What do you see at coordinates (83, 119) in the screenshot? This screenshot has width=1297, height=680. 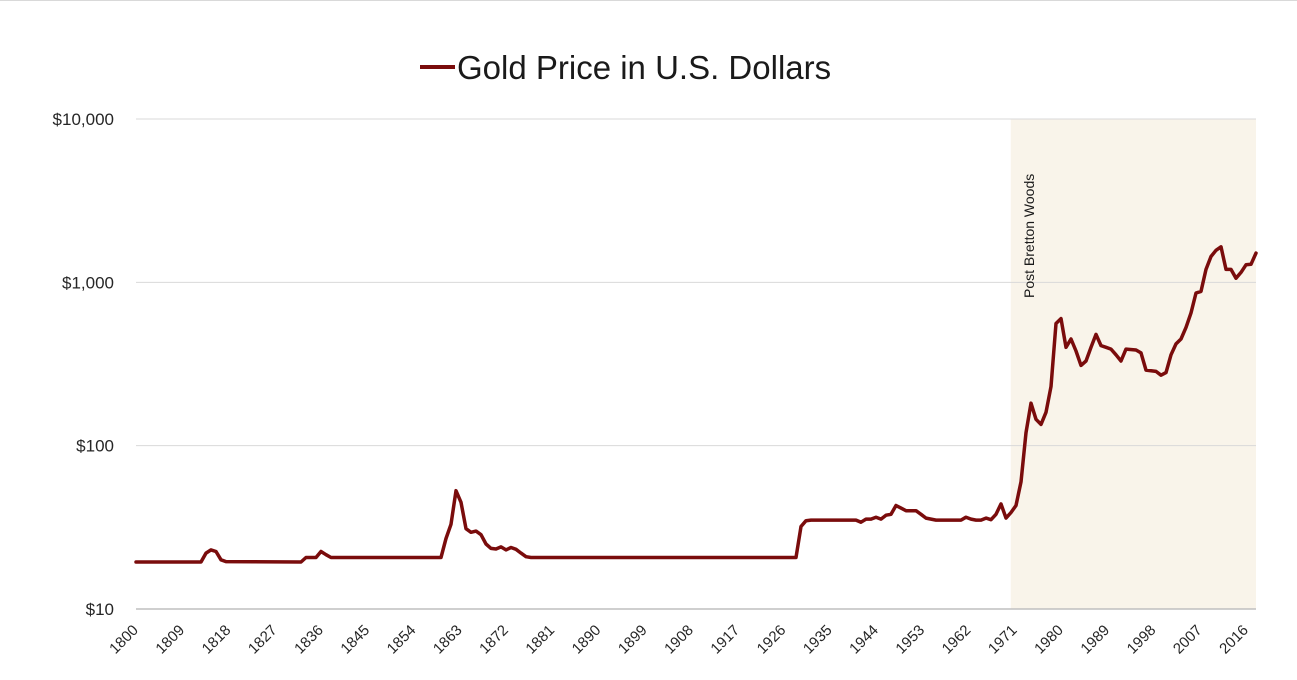 I see `y-tick-label: $10,000` at bounding box center [83, 119].